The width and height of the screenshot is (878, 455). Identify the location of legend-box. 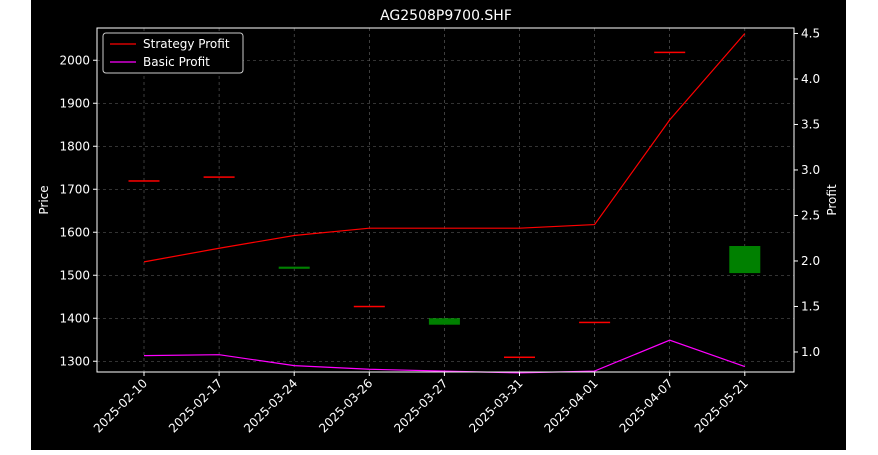
(173, 53).